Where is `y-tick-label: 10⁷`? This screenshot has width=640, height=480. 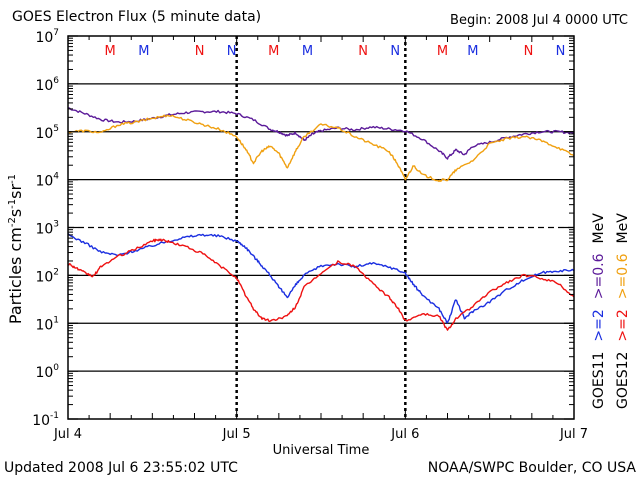
y-tick-label: 10⁷ is located at coordinates (47, 37).